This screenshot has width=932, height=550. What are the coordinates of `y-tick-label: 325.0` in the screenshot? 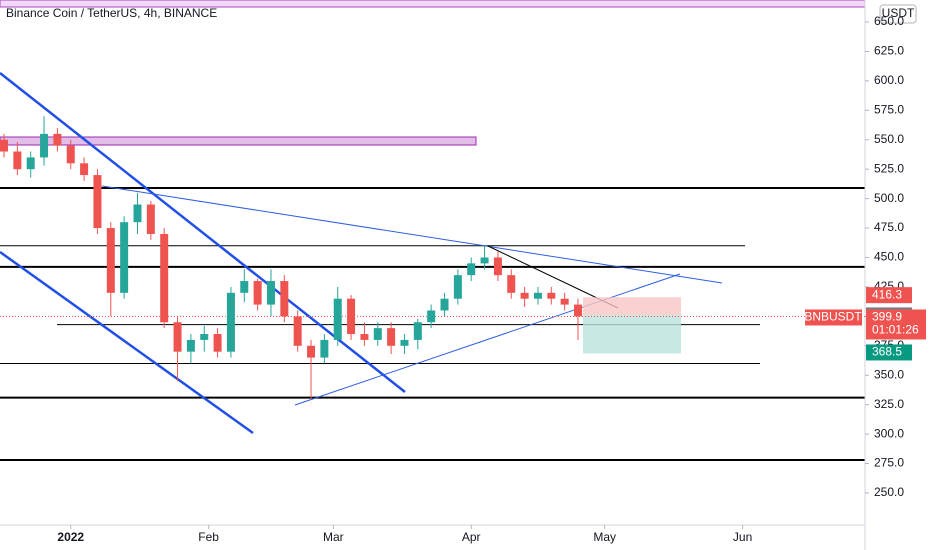 It's located at (889, 404).